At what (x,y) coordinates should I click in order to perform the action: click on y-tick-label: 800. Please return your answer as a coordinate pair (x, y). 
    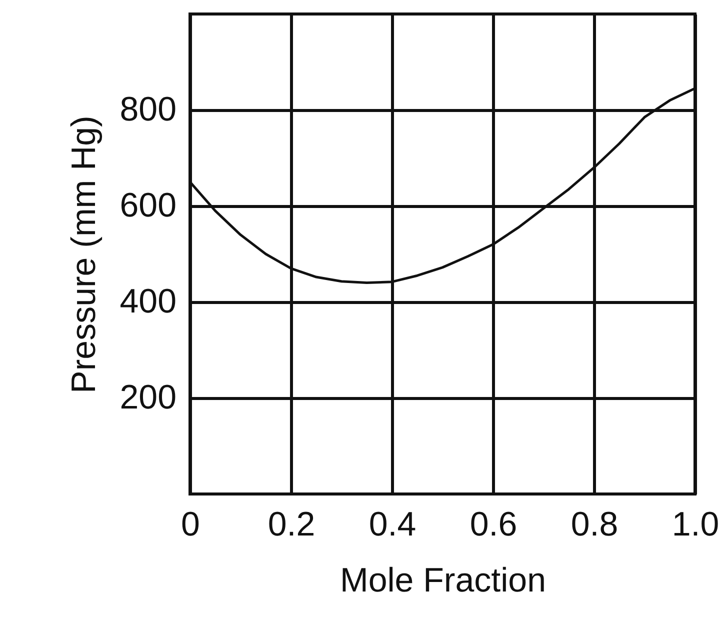
    Looking at the image, I should click on (148, 109).